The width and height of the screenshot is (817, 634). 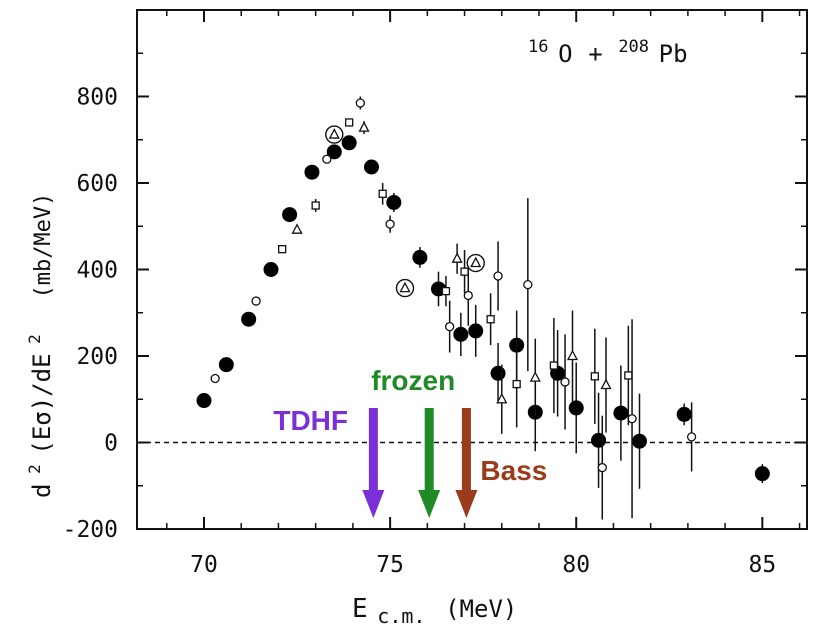 I want to click on x-tick-label: 75, so click(x=390, y=565).